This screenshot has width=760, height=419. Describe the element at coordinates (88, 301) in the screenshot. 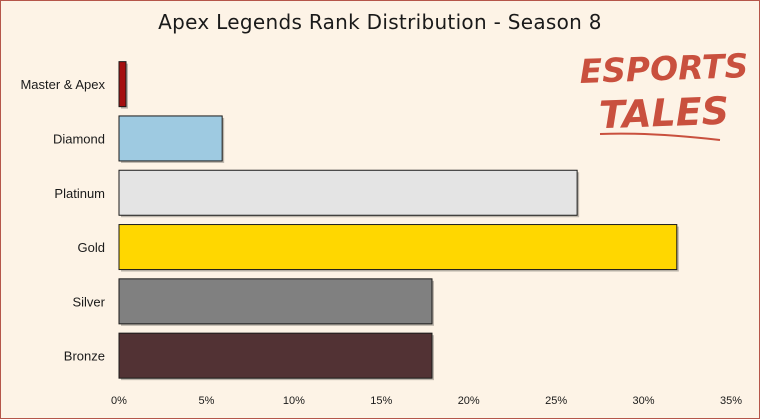

I see `category-label-silver: Silver` at that location.